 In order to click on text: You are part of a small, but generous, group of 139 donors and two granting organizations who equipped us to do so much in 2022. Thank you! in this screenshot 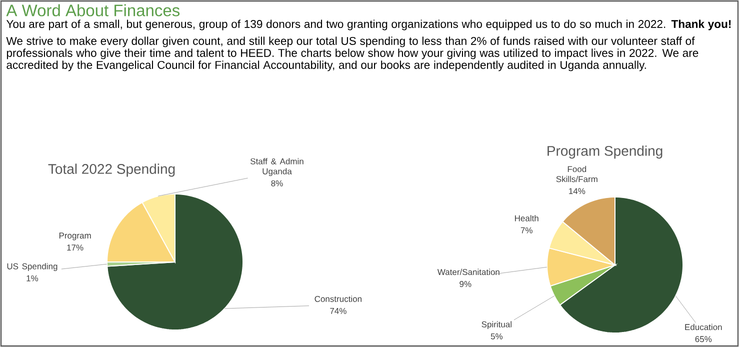, I will do `click(368, 25)`.